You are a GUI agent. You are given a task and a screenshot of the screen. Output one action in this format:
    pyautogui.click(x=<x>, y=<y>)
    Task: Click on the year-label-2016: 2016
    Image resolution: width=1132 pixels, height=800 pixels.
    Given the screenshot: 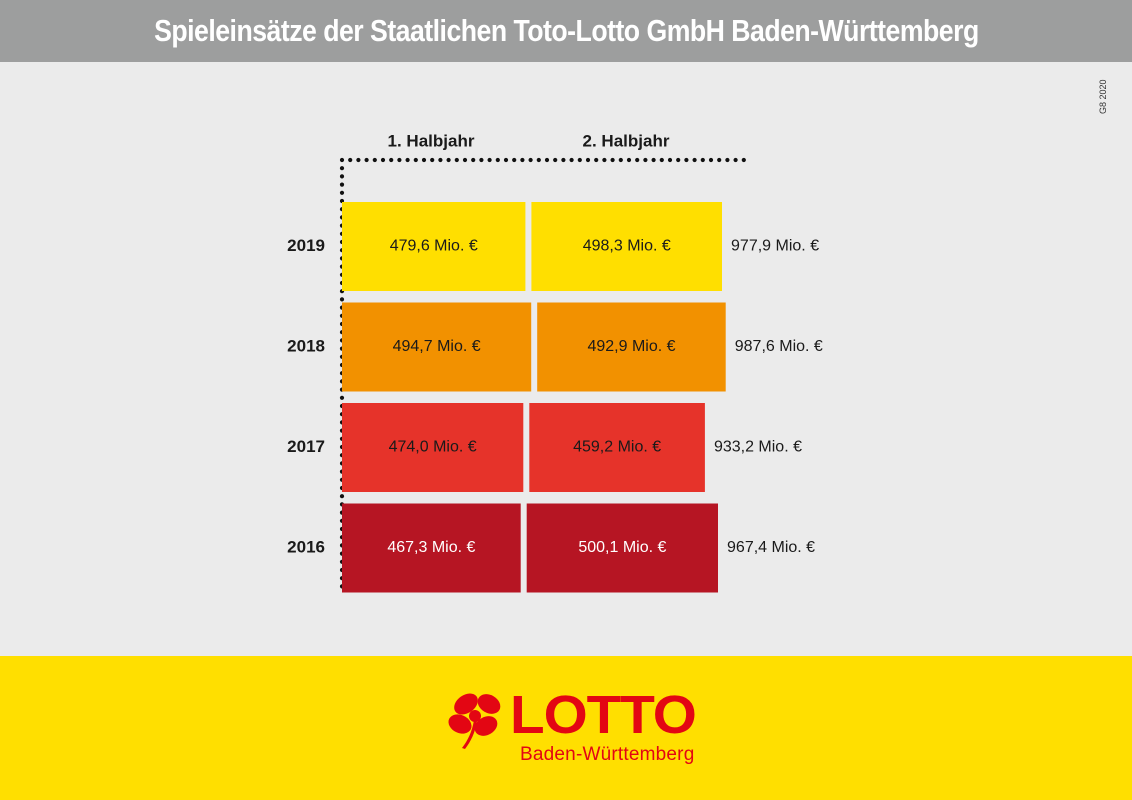 What is the action you would take?
    pyautogui.click(x=306, y=546)
    